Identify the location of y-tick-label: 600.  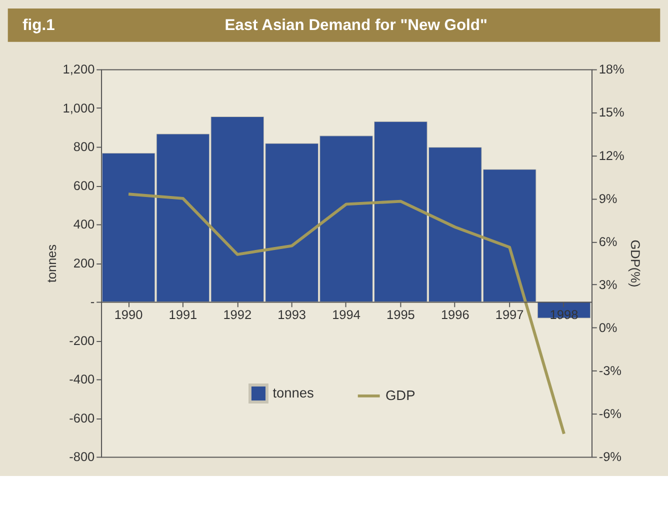
(84, 185).